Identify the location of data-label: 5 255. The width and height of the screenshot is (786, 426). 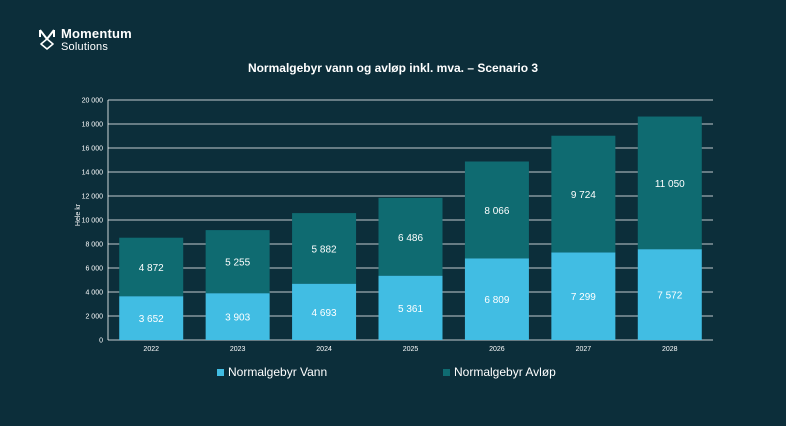
(237, 263).